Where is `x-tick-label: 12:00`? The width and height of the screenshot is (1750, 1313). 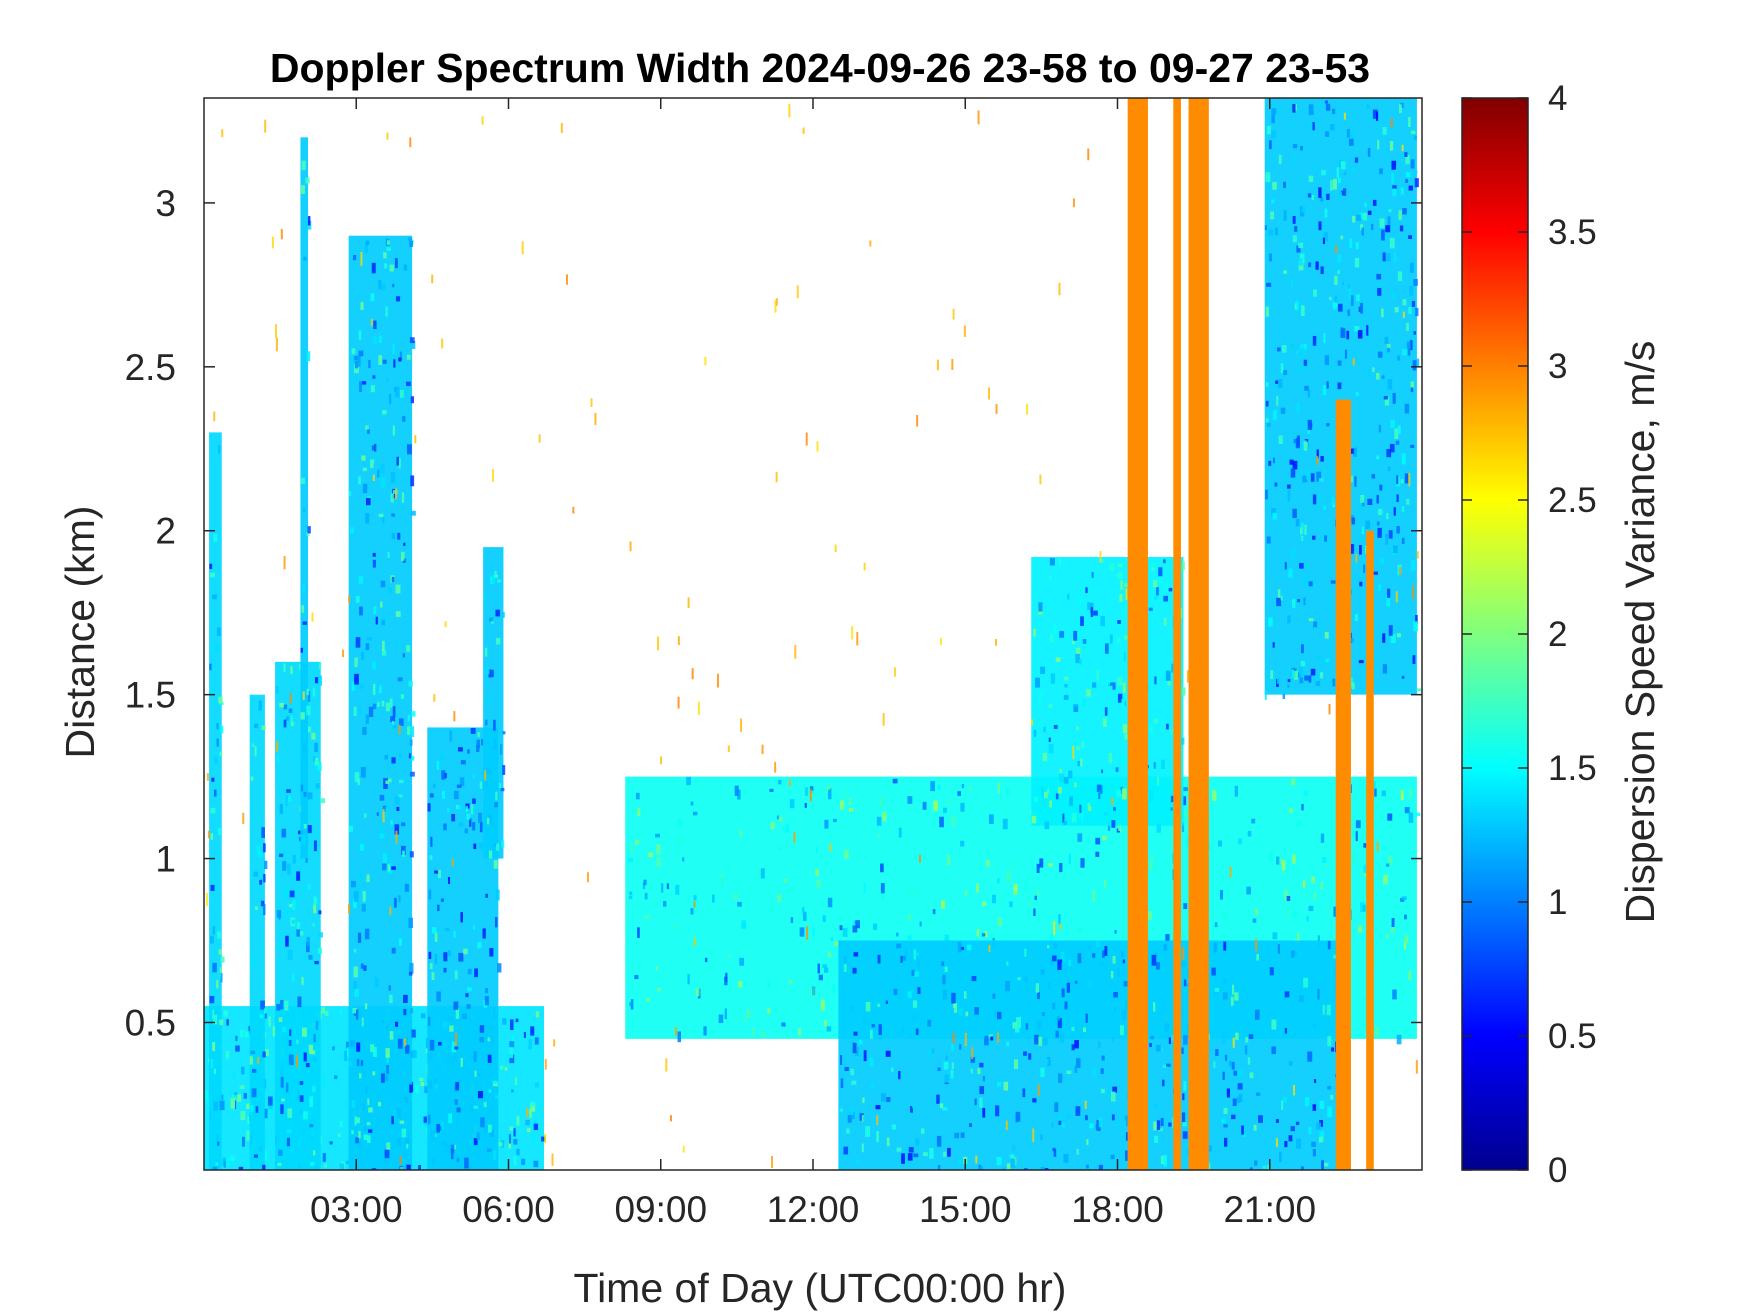
x-tick-label: 12:00 is located at coordinates (813, 1209).